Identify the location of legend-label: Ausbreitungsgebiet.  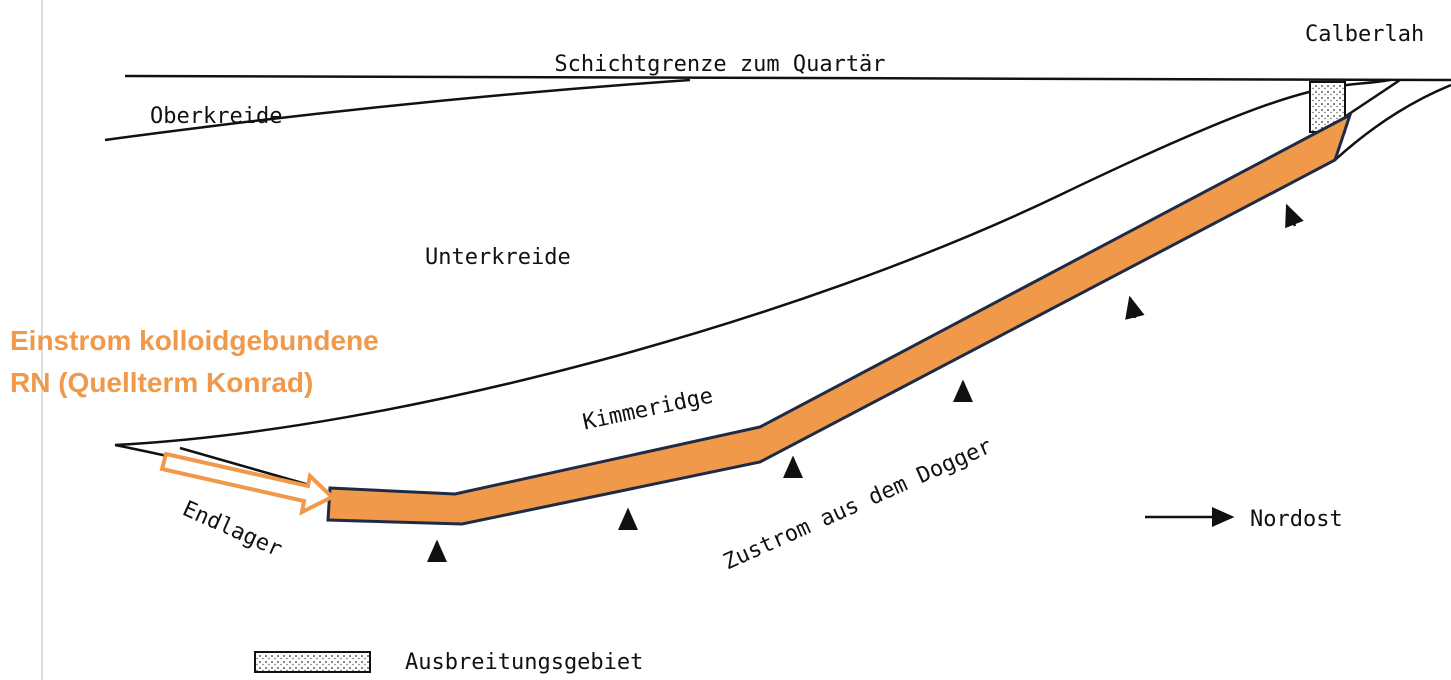
(524, 662).